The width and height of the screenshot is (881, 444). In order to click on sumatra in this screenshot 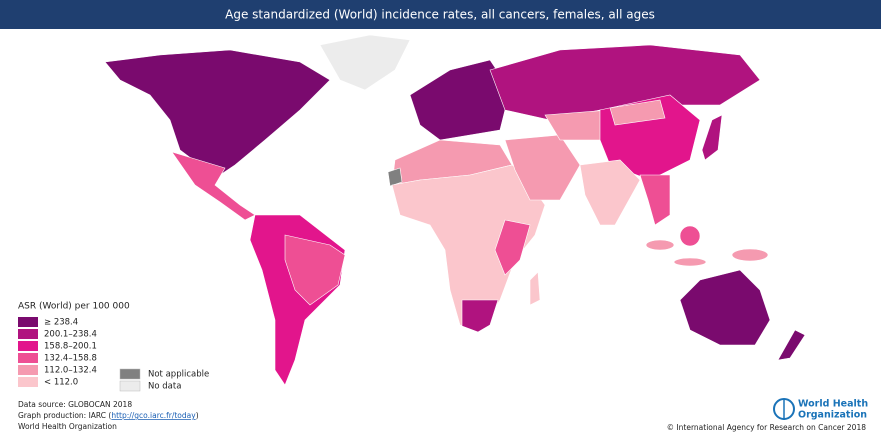, I will do `click(660, 245)`.